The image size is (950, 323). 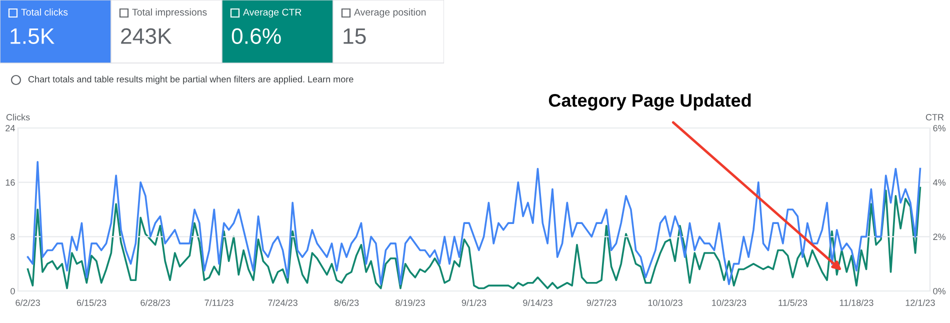 I want to click on x-tick-label: 8/6/23, so click(x=346, y=302).